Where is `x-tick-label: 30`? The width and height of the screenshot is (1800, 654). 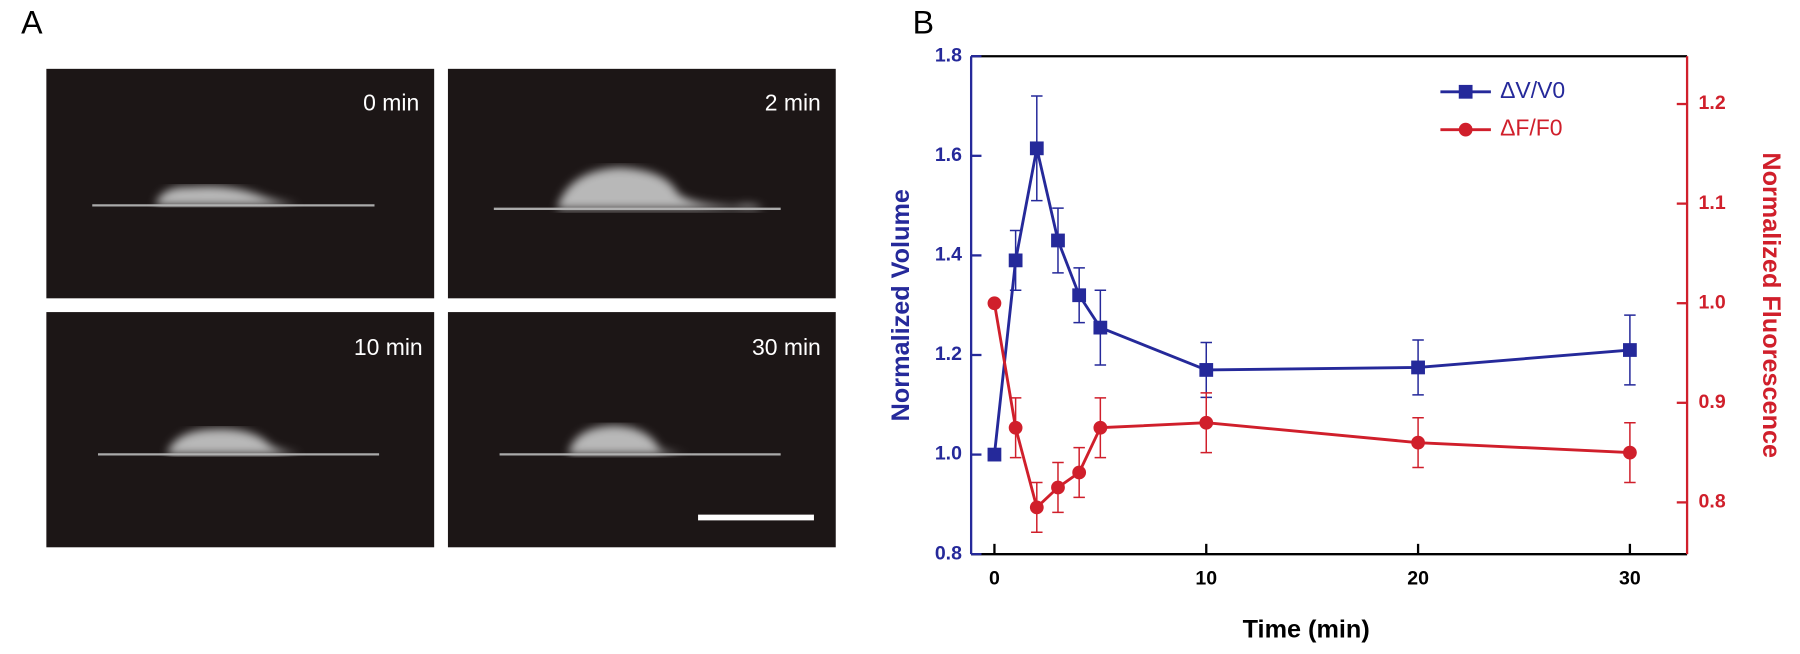 x-tick-label: 30 is located at coordinates (1630, 579).